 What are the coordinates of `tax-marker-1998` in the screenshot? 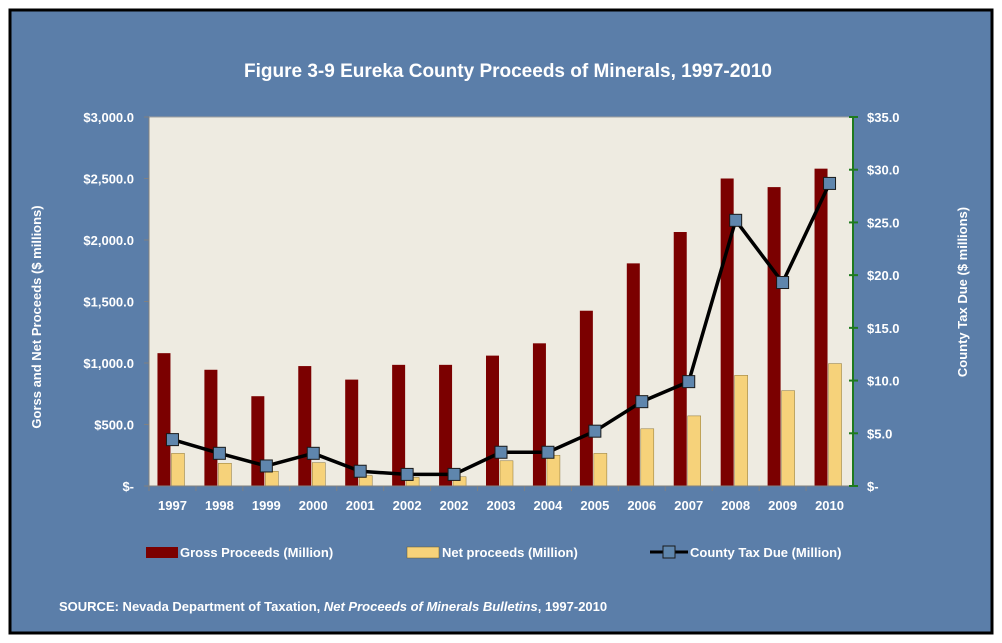 It's located at (219, 453).